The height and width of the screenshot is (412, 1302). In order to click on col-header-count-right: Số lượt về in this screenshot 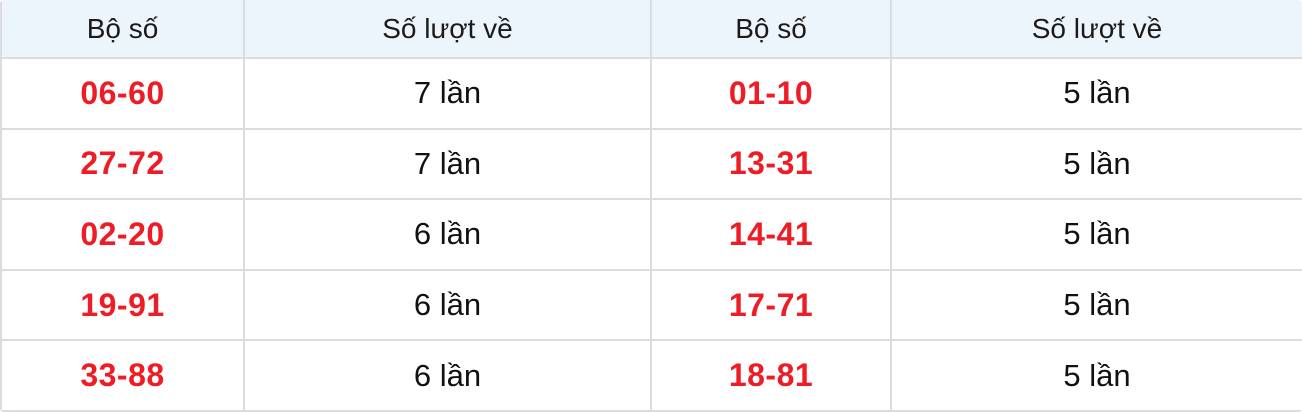, I will do `click(1096, 29)`.